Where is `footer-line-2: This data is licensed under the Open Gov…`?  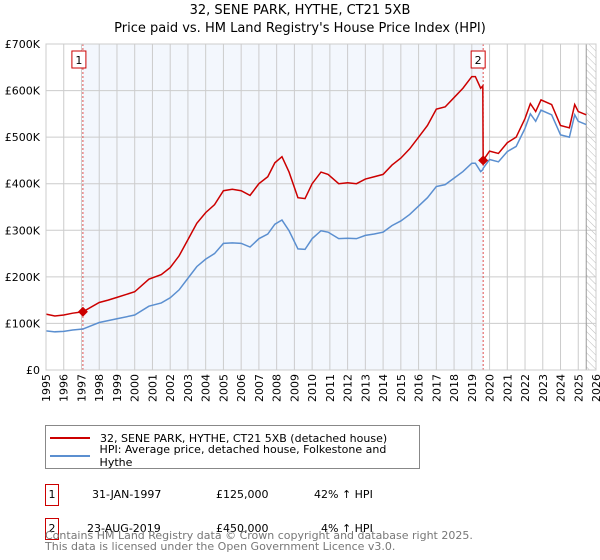
footer-line-2: This data is licensed under the Open Gov… is located at coordinates (220, 546).